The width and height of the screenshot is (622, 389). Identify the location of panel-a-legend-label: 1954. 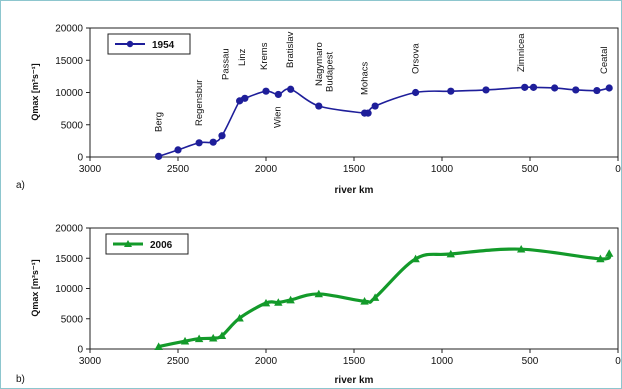
(163, 45).